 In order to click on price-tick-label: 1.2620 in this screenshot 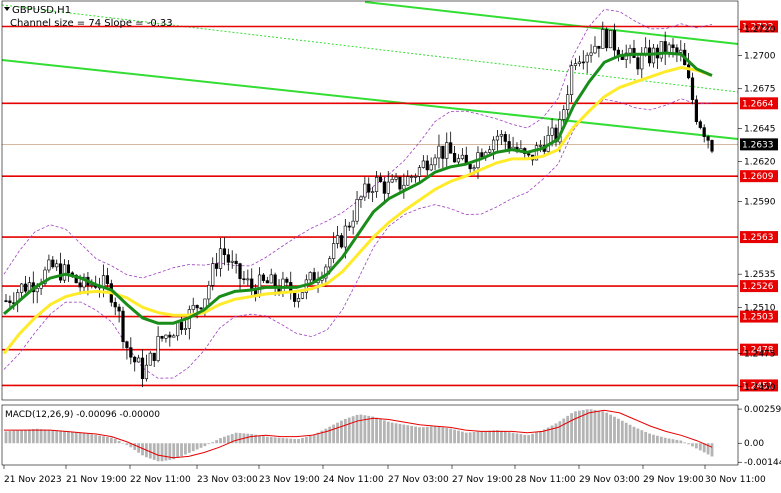, I will do `click(760, 163)`.